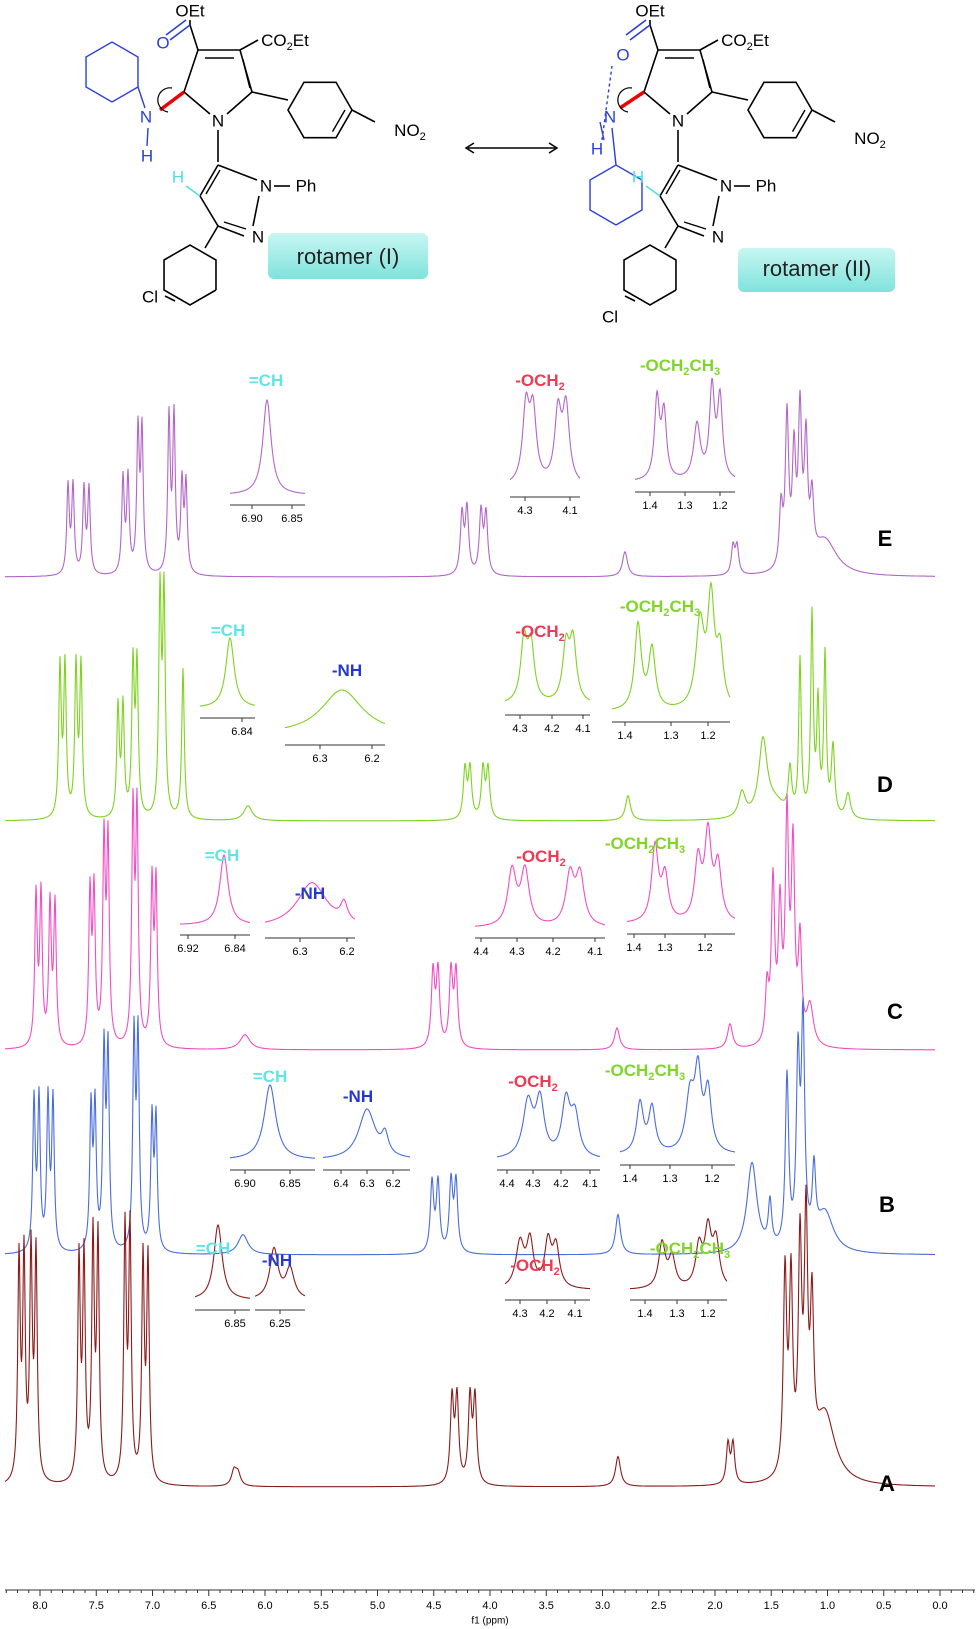 This screenshot has width=979, height=1629. I want to click on x-tick-label: 3.0, so click(602, 1606).